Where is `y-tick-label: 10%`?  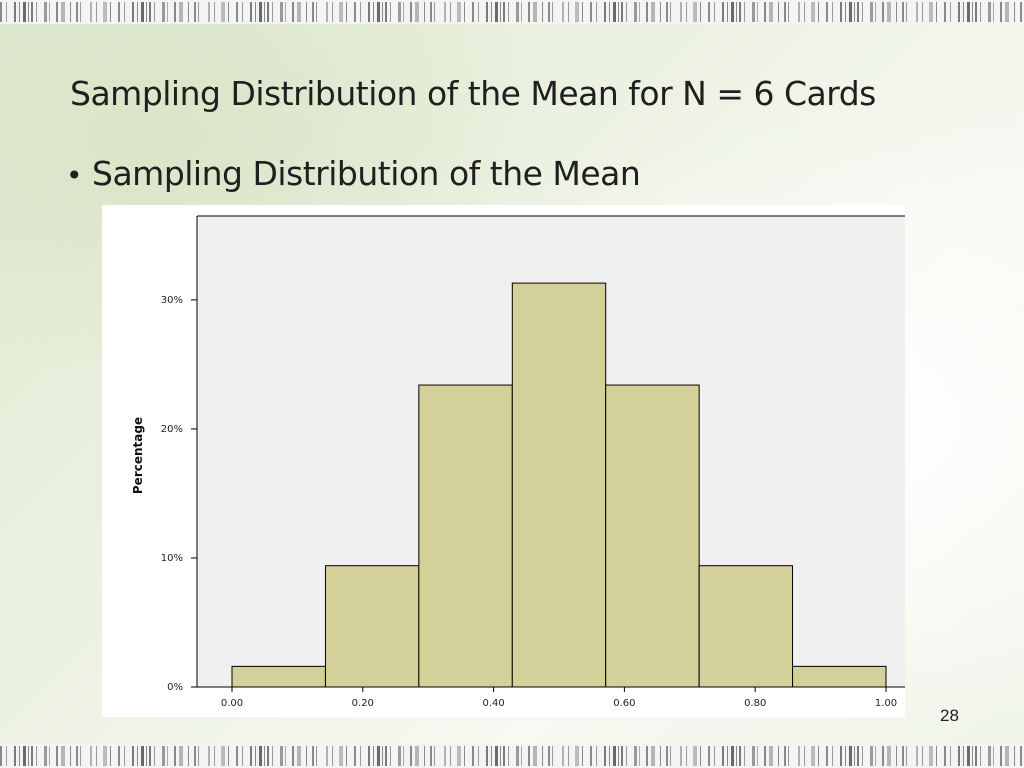 y-tick-label: 10% is located at coordinates (172, 558).